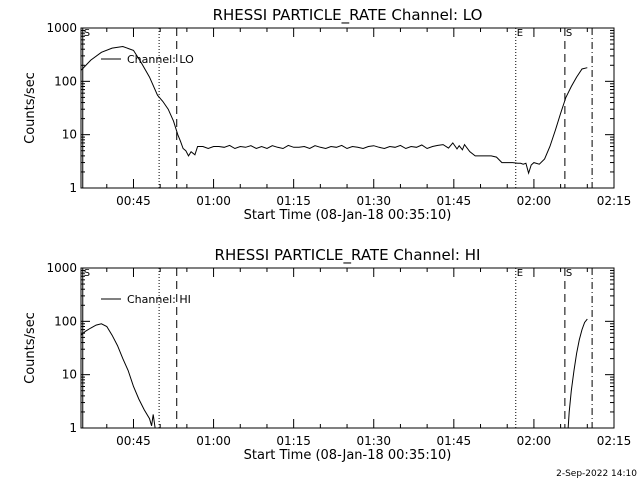 The image size is (640, 480). I want to click on legend-label: Channel: LO, so click(160, 59).